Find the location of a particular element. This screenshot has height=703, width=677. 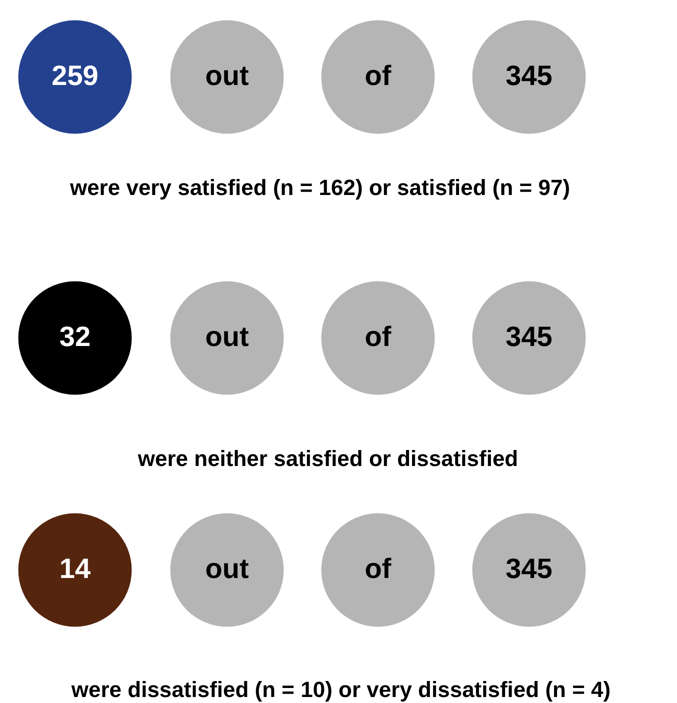

text: were very satisfied (n = 162) or satisfied (n = 97) is located at coordinates (319, 187).